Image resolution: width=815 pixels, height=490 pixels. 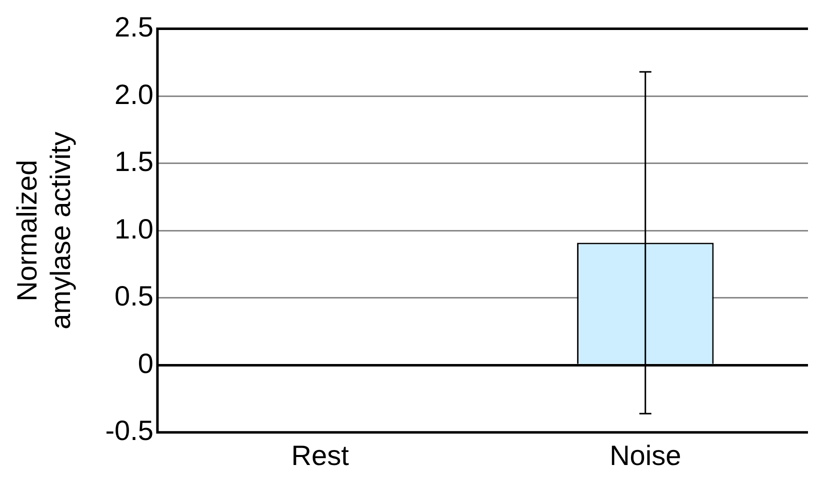 I want to click on y-tick-label: 2.5, so click(x=134, y=27).